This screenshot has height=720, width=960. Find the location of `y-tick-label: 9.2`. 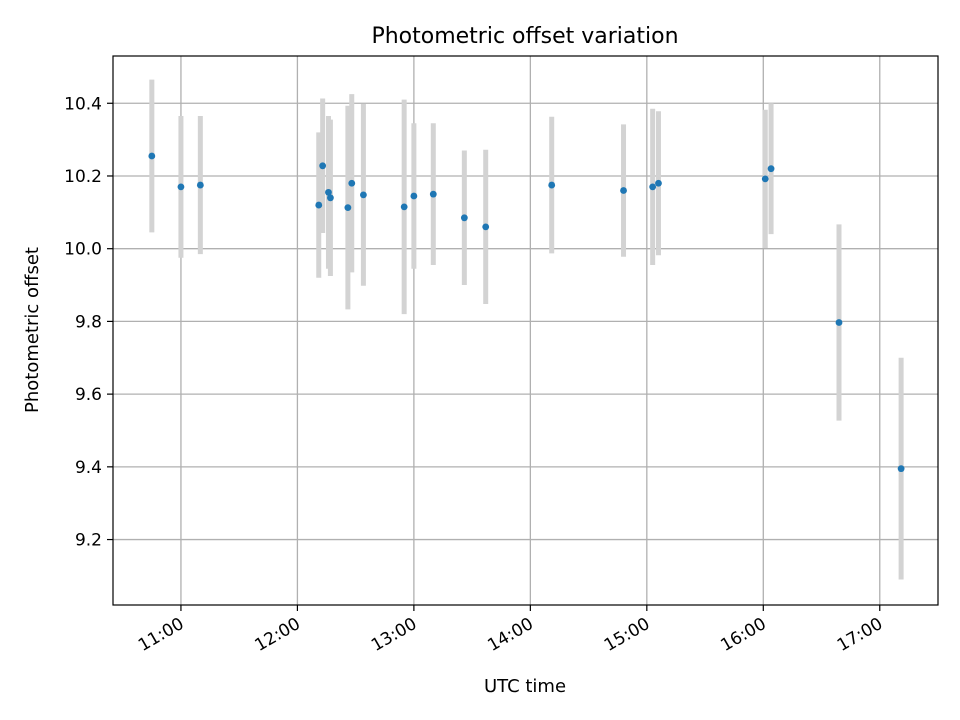

y-tick-label: 9.2 is located at coordinates (88, 541).